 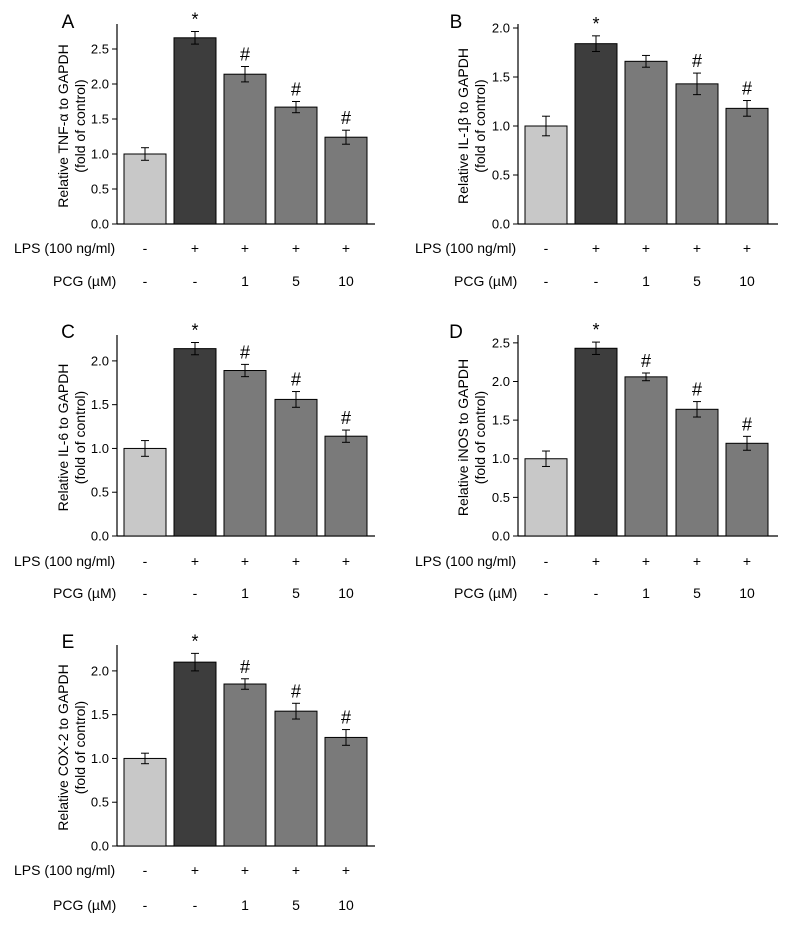 I want to click on panel-label: C, so click(x=68, y=332).